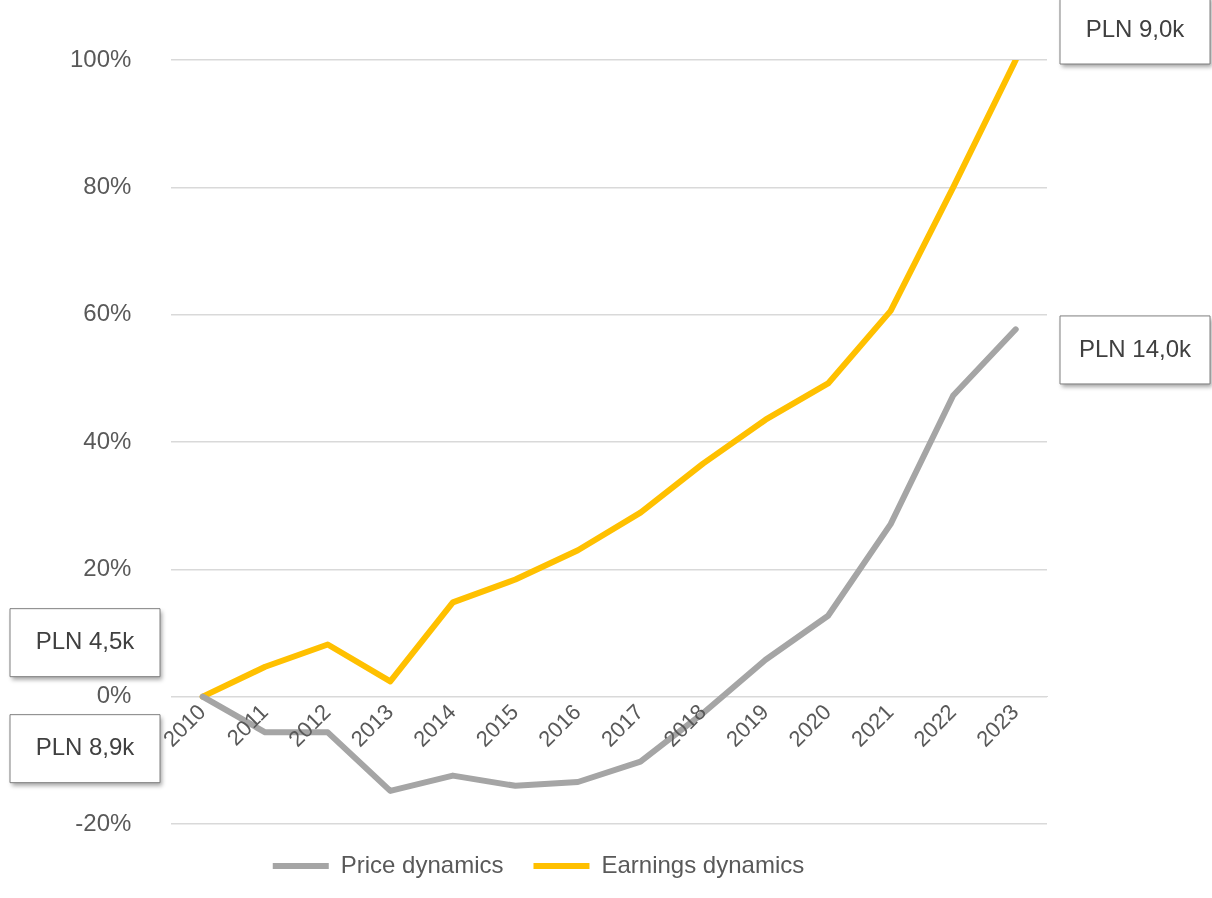 The image size is (1212, 898). I want to click on text: PLN 9,0k, so click(1135, 28).